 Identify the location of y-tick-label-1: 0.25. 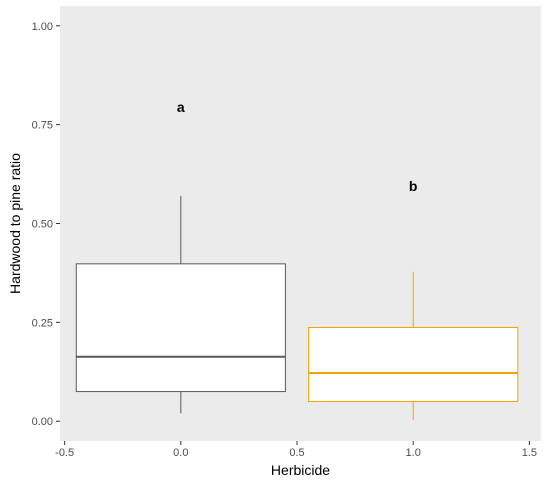
(42, 323).